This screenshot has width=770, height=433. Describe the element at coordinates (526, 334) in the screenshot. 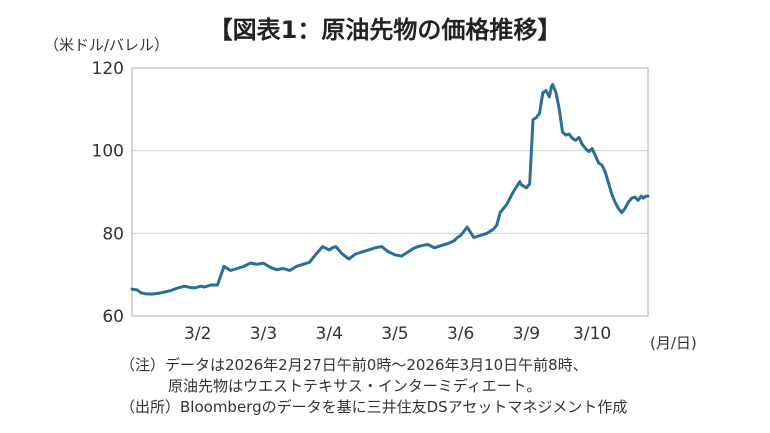

I see `x-tick-label: 3/9` at that location.